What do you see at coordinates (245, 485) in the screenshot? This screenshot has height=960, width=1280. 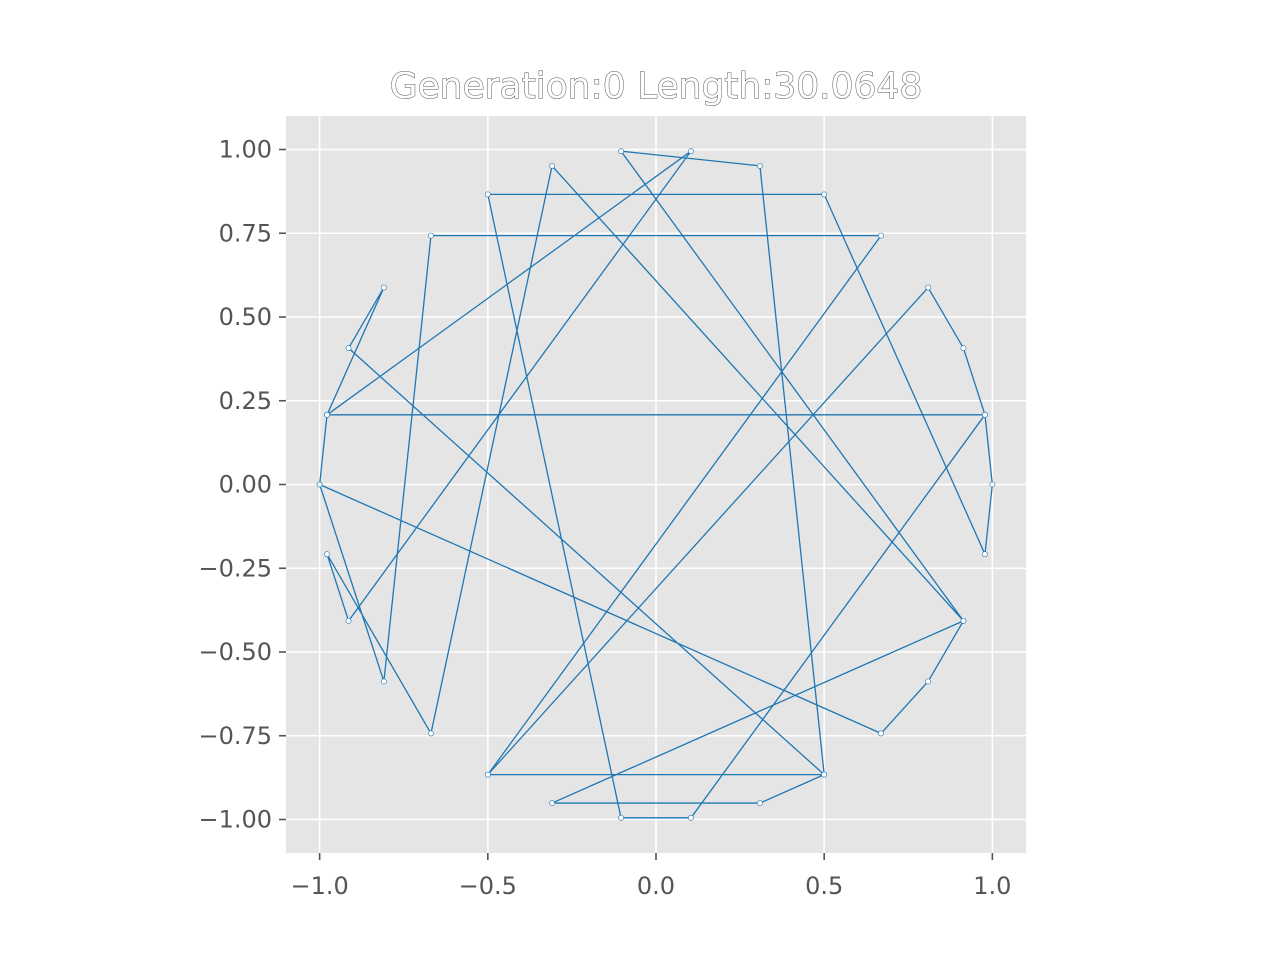 I see `y-tick-label: 0.00` at bounding box center [245, 485].